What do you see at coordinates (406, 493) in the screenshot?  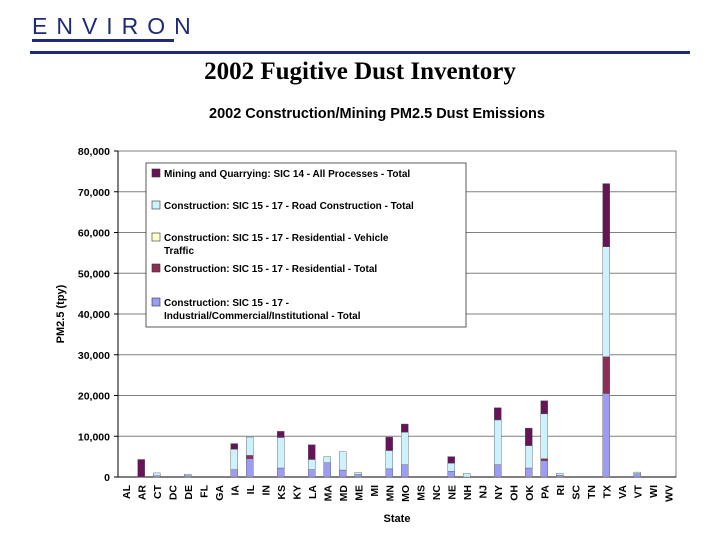 I see `x-tick-label: MO` at bounding box center [406, 493].